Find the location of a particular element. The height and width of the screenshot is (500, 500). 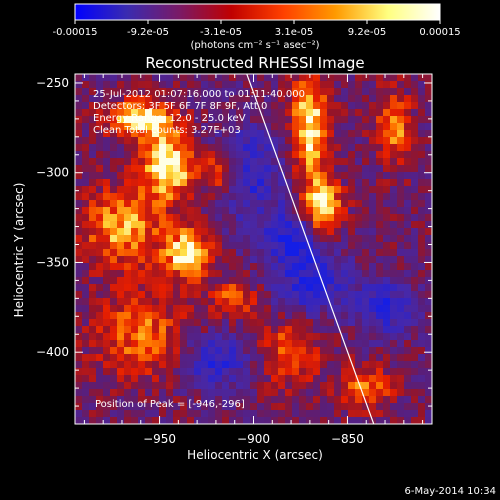

colorbar-tick-label: 3.1e-05 is located at coordinates (294, 32).